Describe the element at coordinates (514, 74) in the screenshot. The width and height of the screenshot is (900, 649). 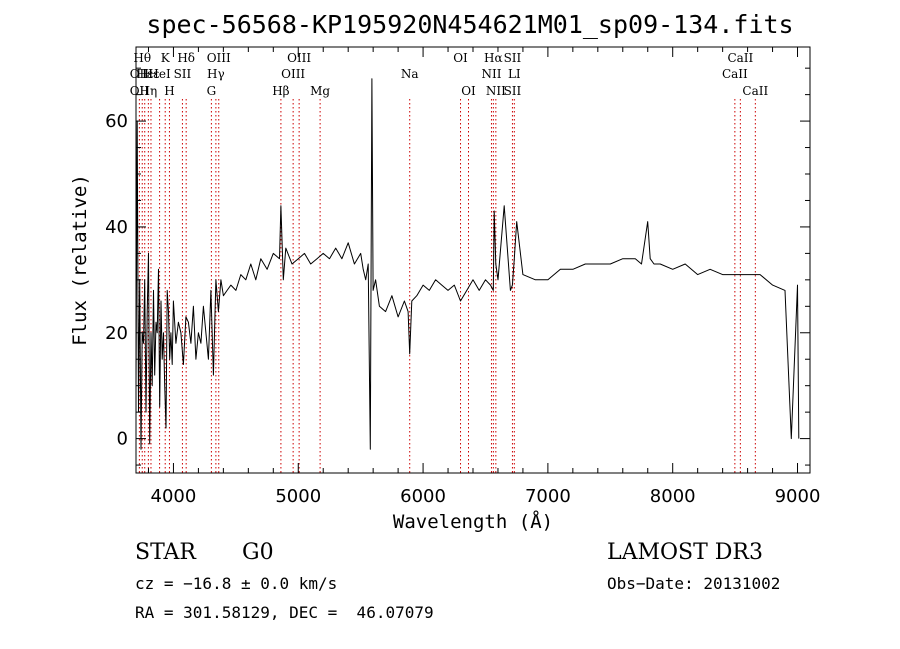
I see `marker-label-26: LI` at that location.